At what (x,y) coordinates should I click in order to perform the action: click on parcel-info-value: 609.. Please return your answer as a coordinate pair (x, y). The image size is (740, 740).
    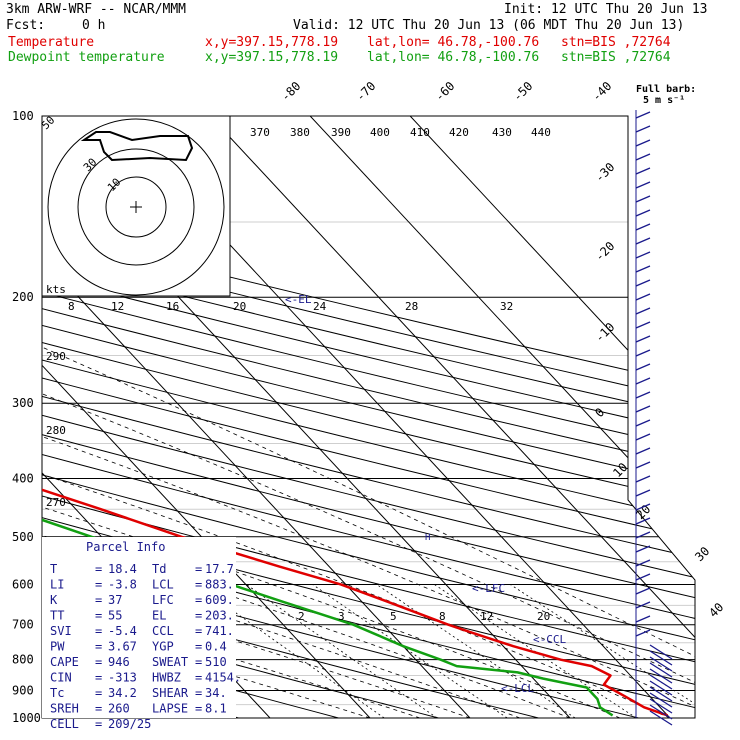
    Looking at the image, I should click on (219, 600).